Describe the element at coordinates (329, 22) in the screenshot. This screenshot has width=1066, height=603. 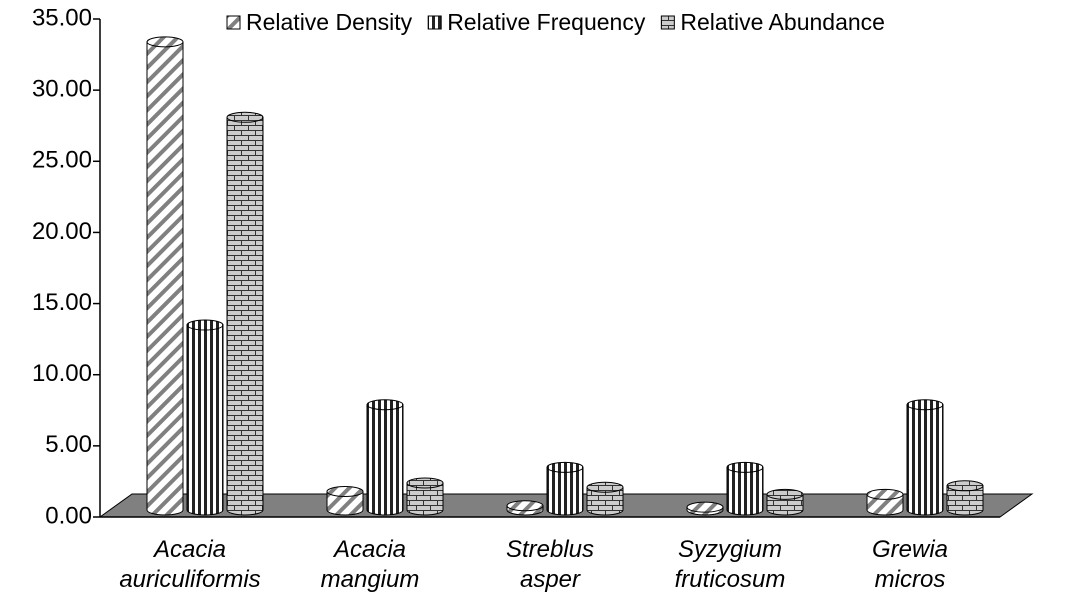
I see `legend-label: Relative Density` at that location.